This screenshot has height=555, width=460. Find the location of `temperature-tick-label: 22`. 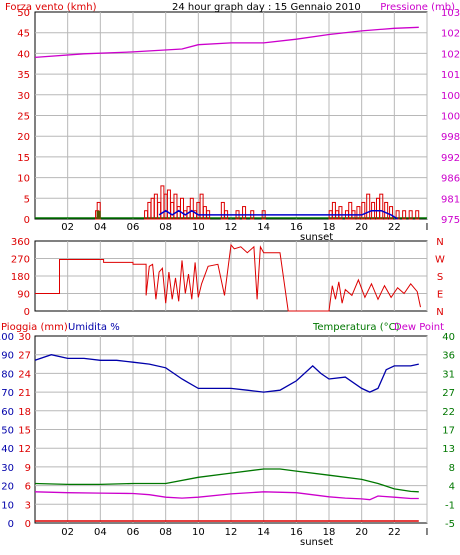

temperature-tick-label: 22 is located at coordinates (448, 412).